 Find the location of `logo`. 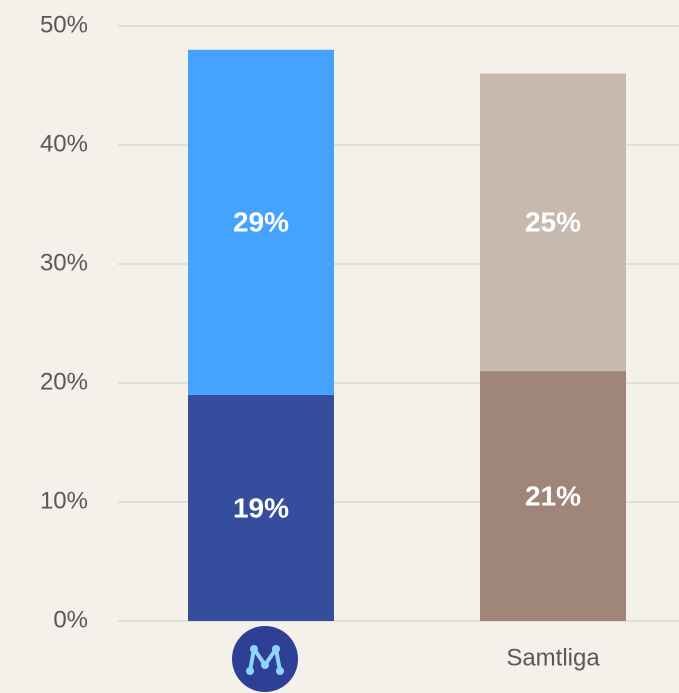

logo is located at coordinates (265, 659).